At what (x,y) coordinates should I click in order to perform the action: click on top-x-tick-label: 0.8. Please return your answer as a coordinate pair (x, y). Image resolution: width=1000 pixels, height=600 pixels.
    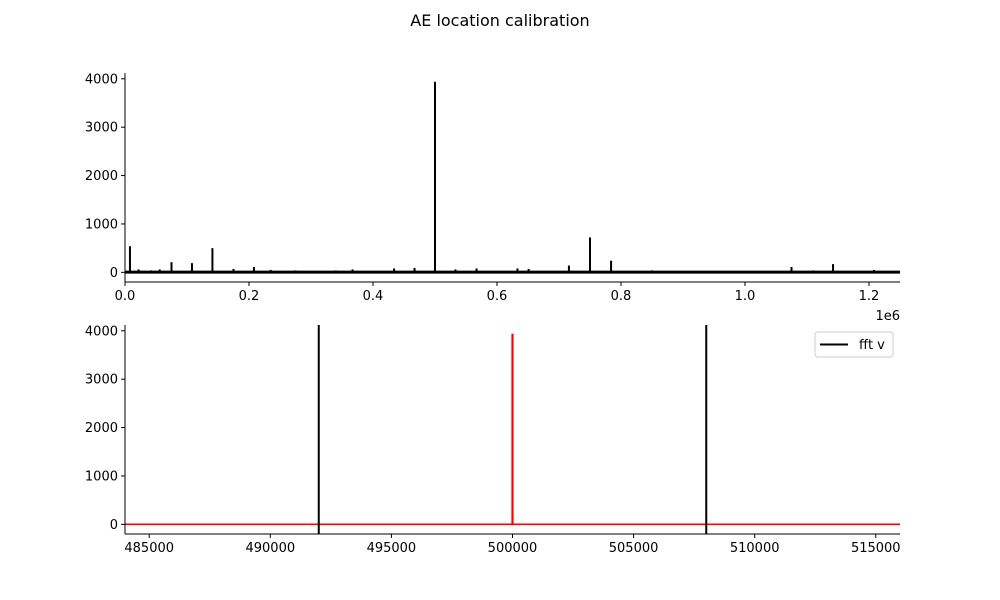
    Looking at the image, I should click on (621, 296).